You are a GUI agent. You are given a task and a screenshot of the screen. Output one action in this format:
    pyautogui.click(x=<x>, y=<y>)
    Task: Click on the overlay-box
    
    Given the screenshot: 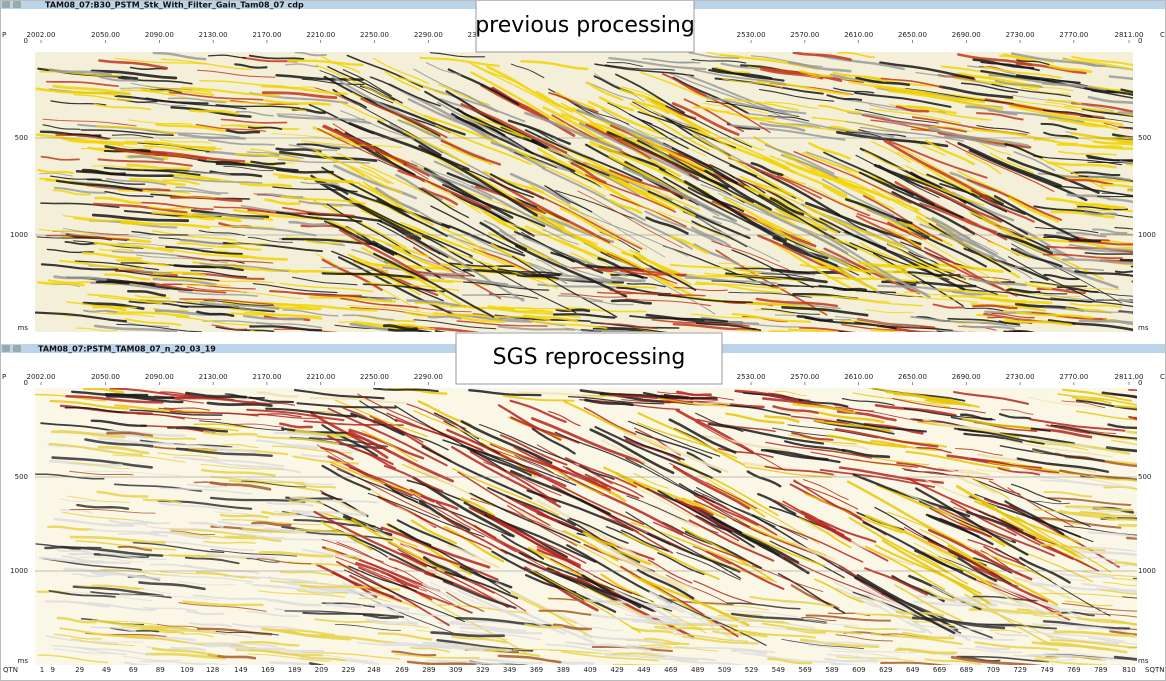 What is the action you would take?
    pyautogui.click(x=589, y=358)
    